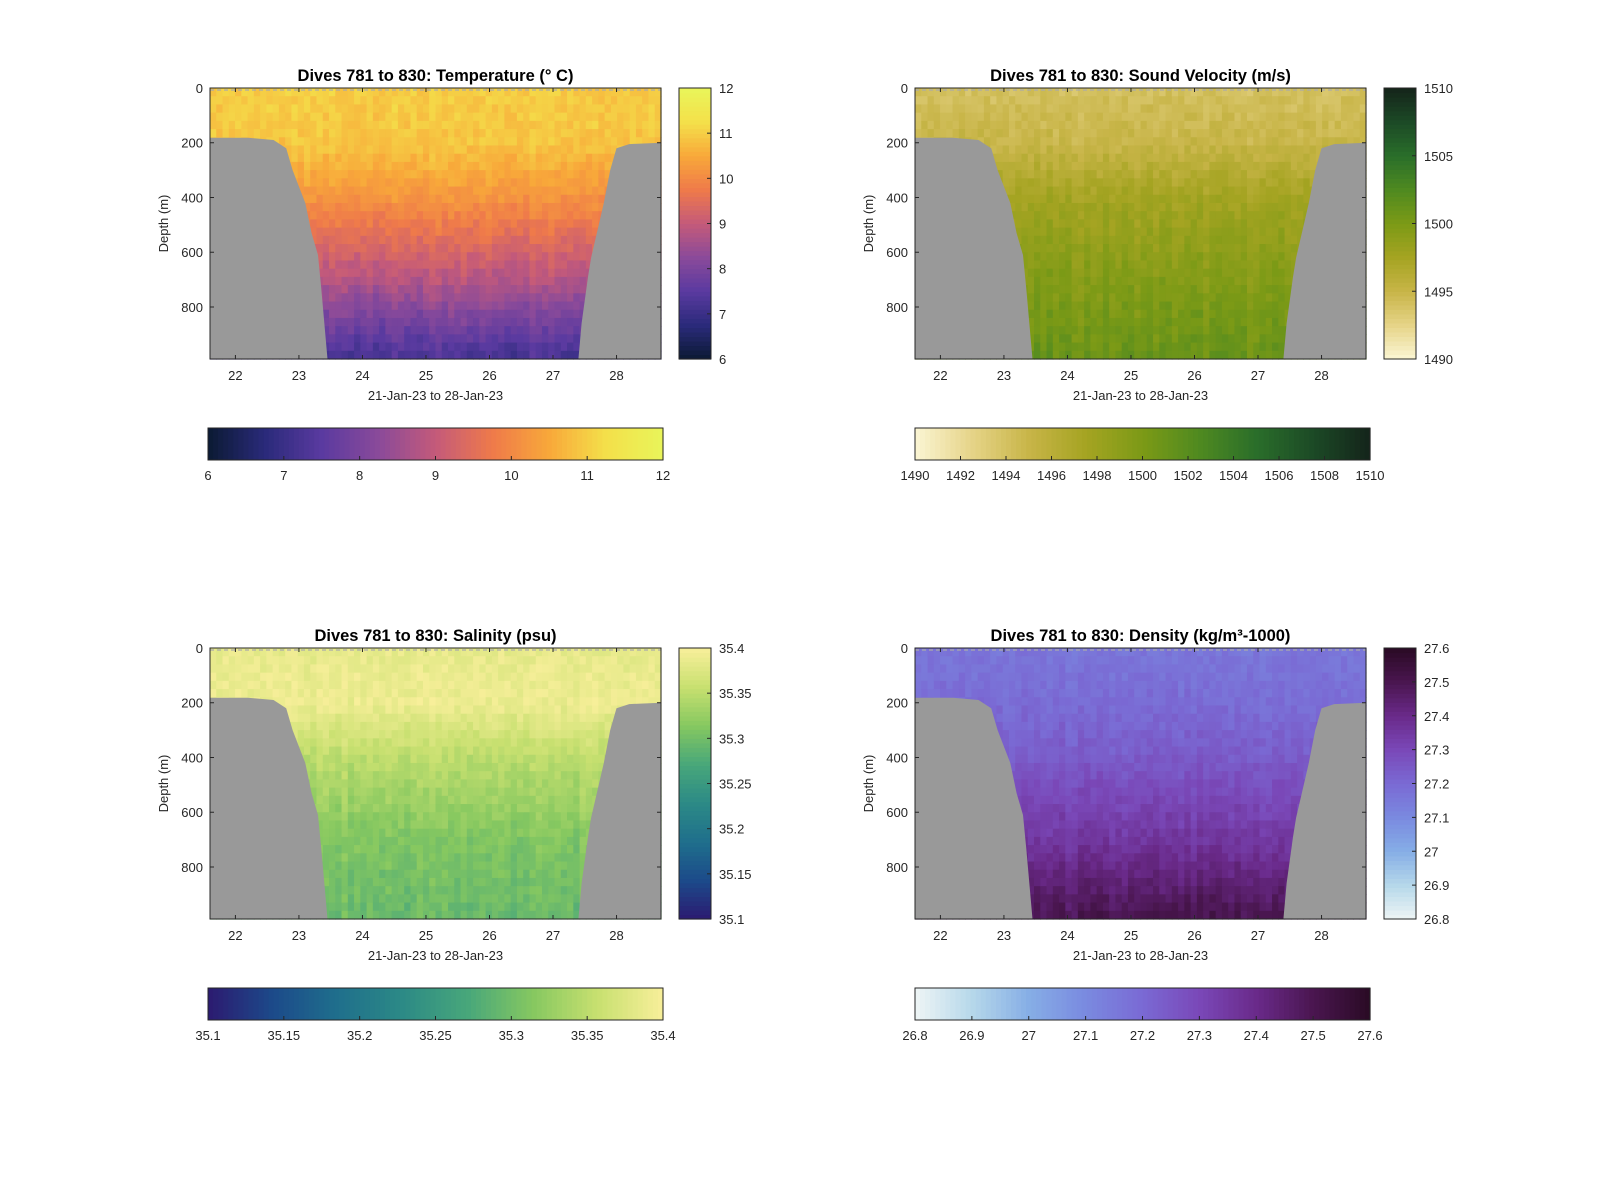 This screenshot has height=1179, width=1600. Describe the element at coordinates (1324, 250) in the screenshot. I see `seafloor-mask-right` at that location.